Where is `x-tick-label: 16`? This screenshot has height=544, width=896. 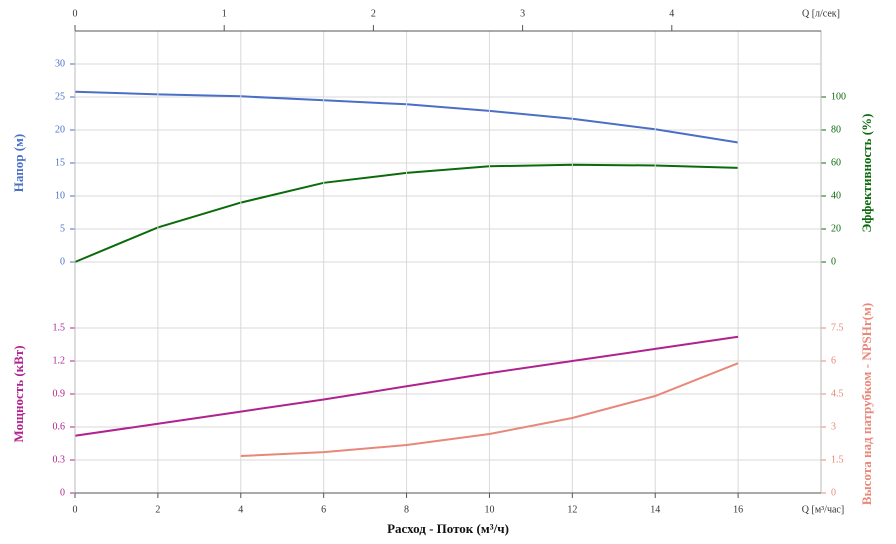 x-tick-label: 16 is located at coordinates (738, 509).